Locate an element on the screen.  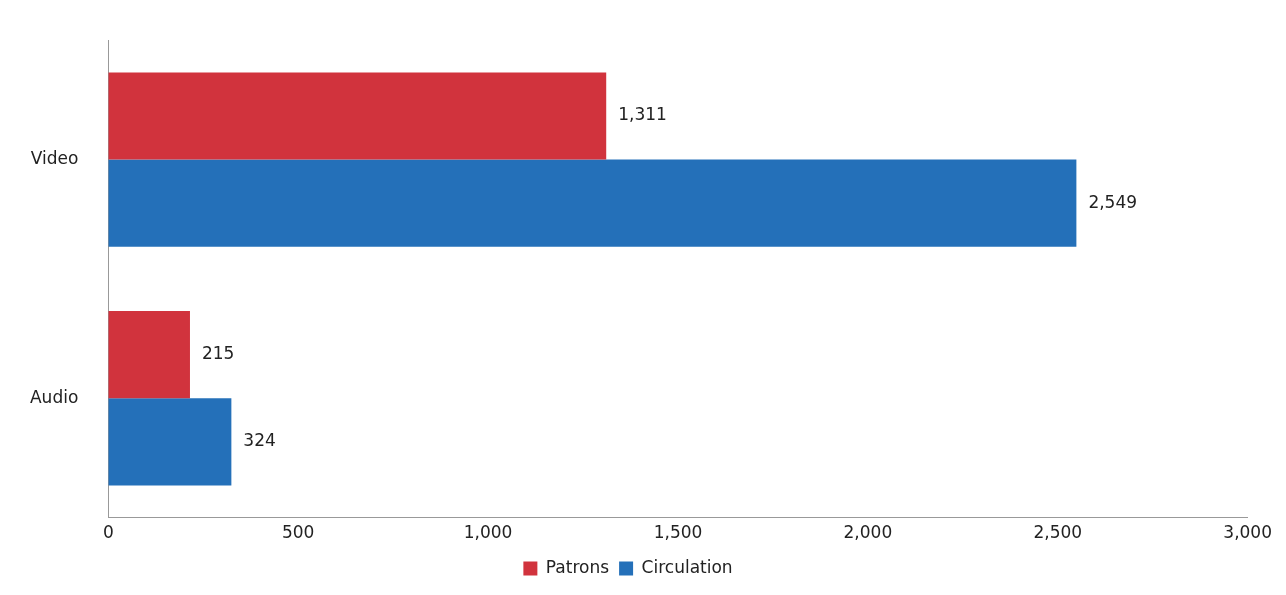
x-tick-label: 1,500 is located at coordinates (678, 532).